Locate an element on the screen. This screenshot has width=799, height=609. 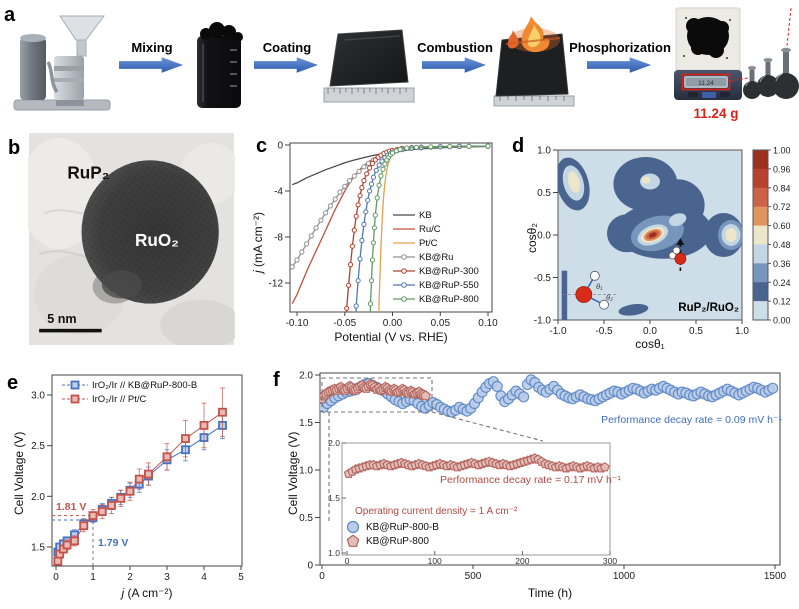
svg-text: IrO₂/Ir // Pt/C is located at coordinates (119, 399).